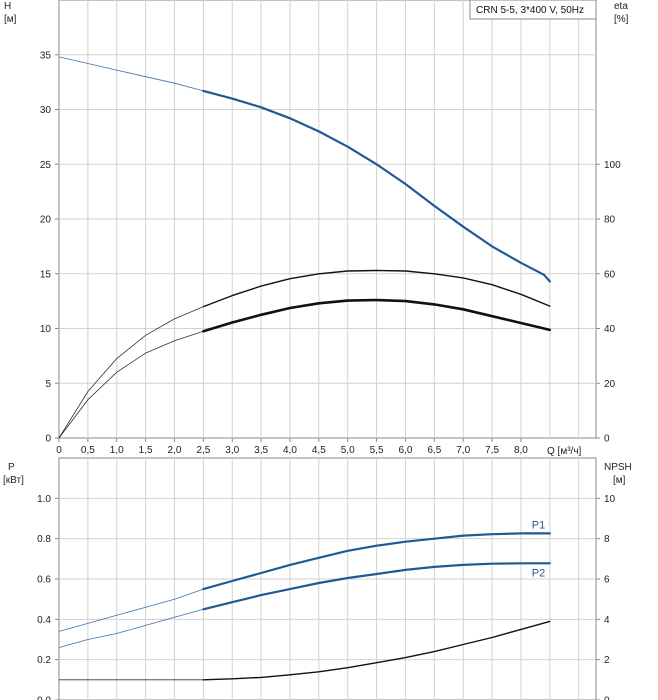 This screenshot has height=700, width=658. I want to click on series-1-2-operating-line, so click(376, 650).